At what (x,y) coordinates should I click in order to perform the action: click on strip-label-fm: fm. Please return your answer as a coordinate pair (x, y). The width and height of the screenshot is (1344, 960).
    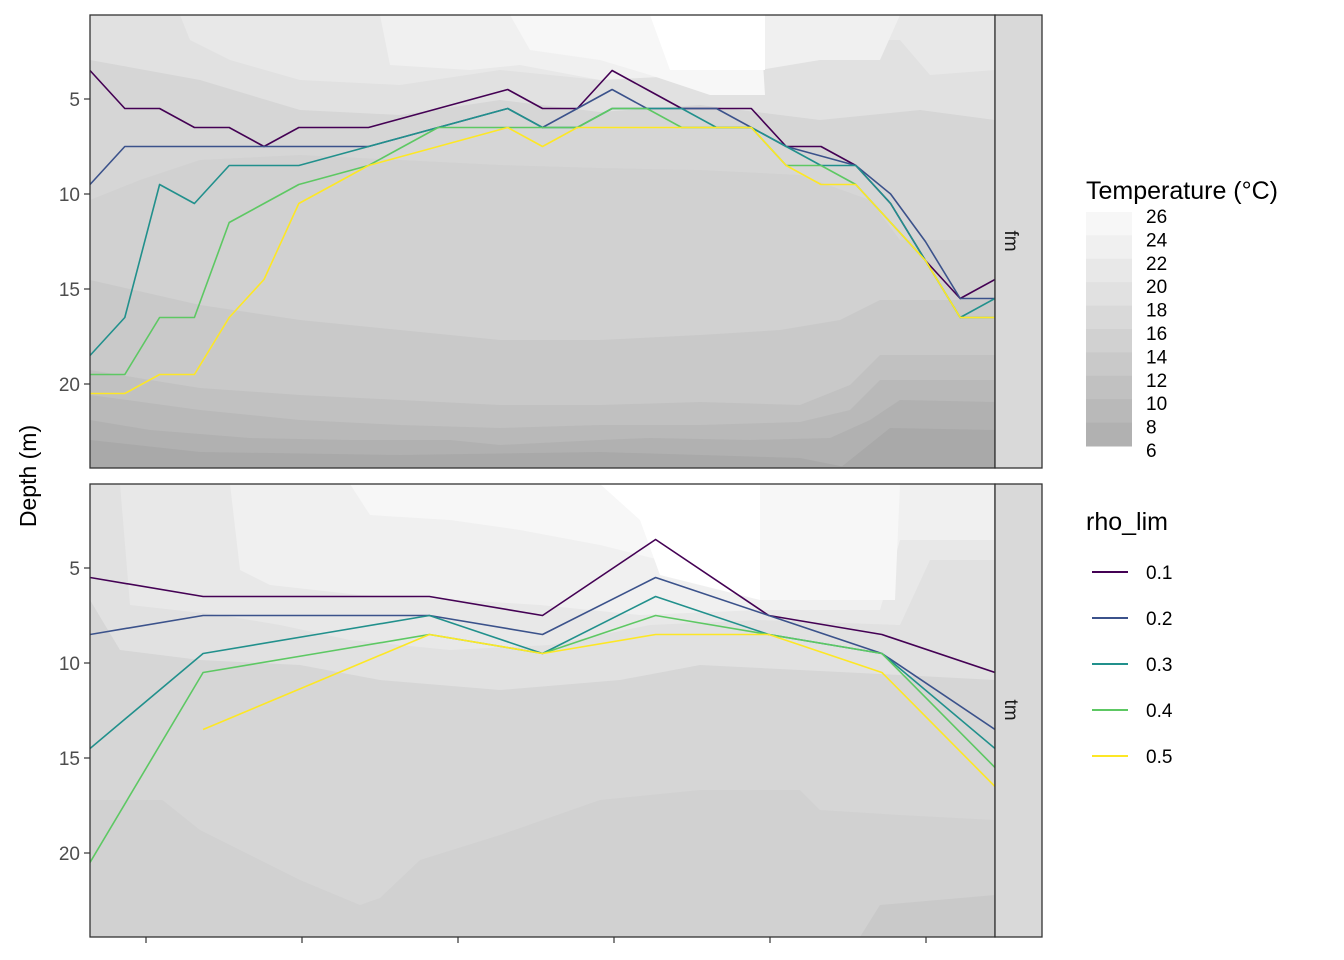
    Looking at the image, I should click on (1010, 240).